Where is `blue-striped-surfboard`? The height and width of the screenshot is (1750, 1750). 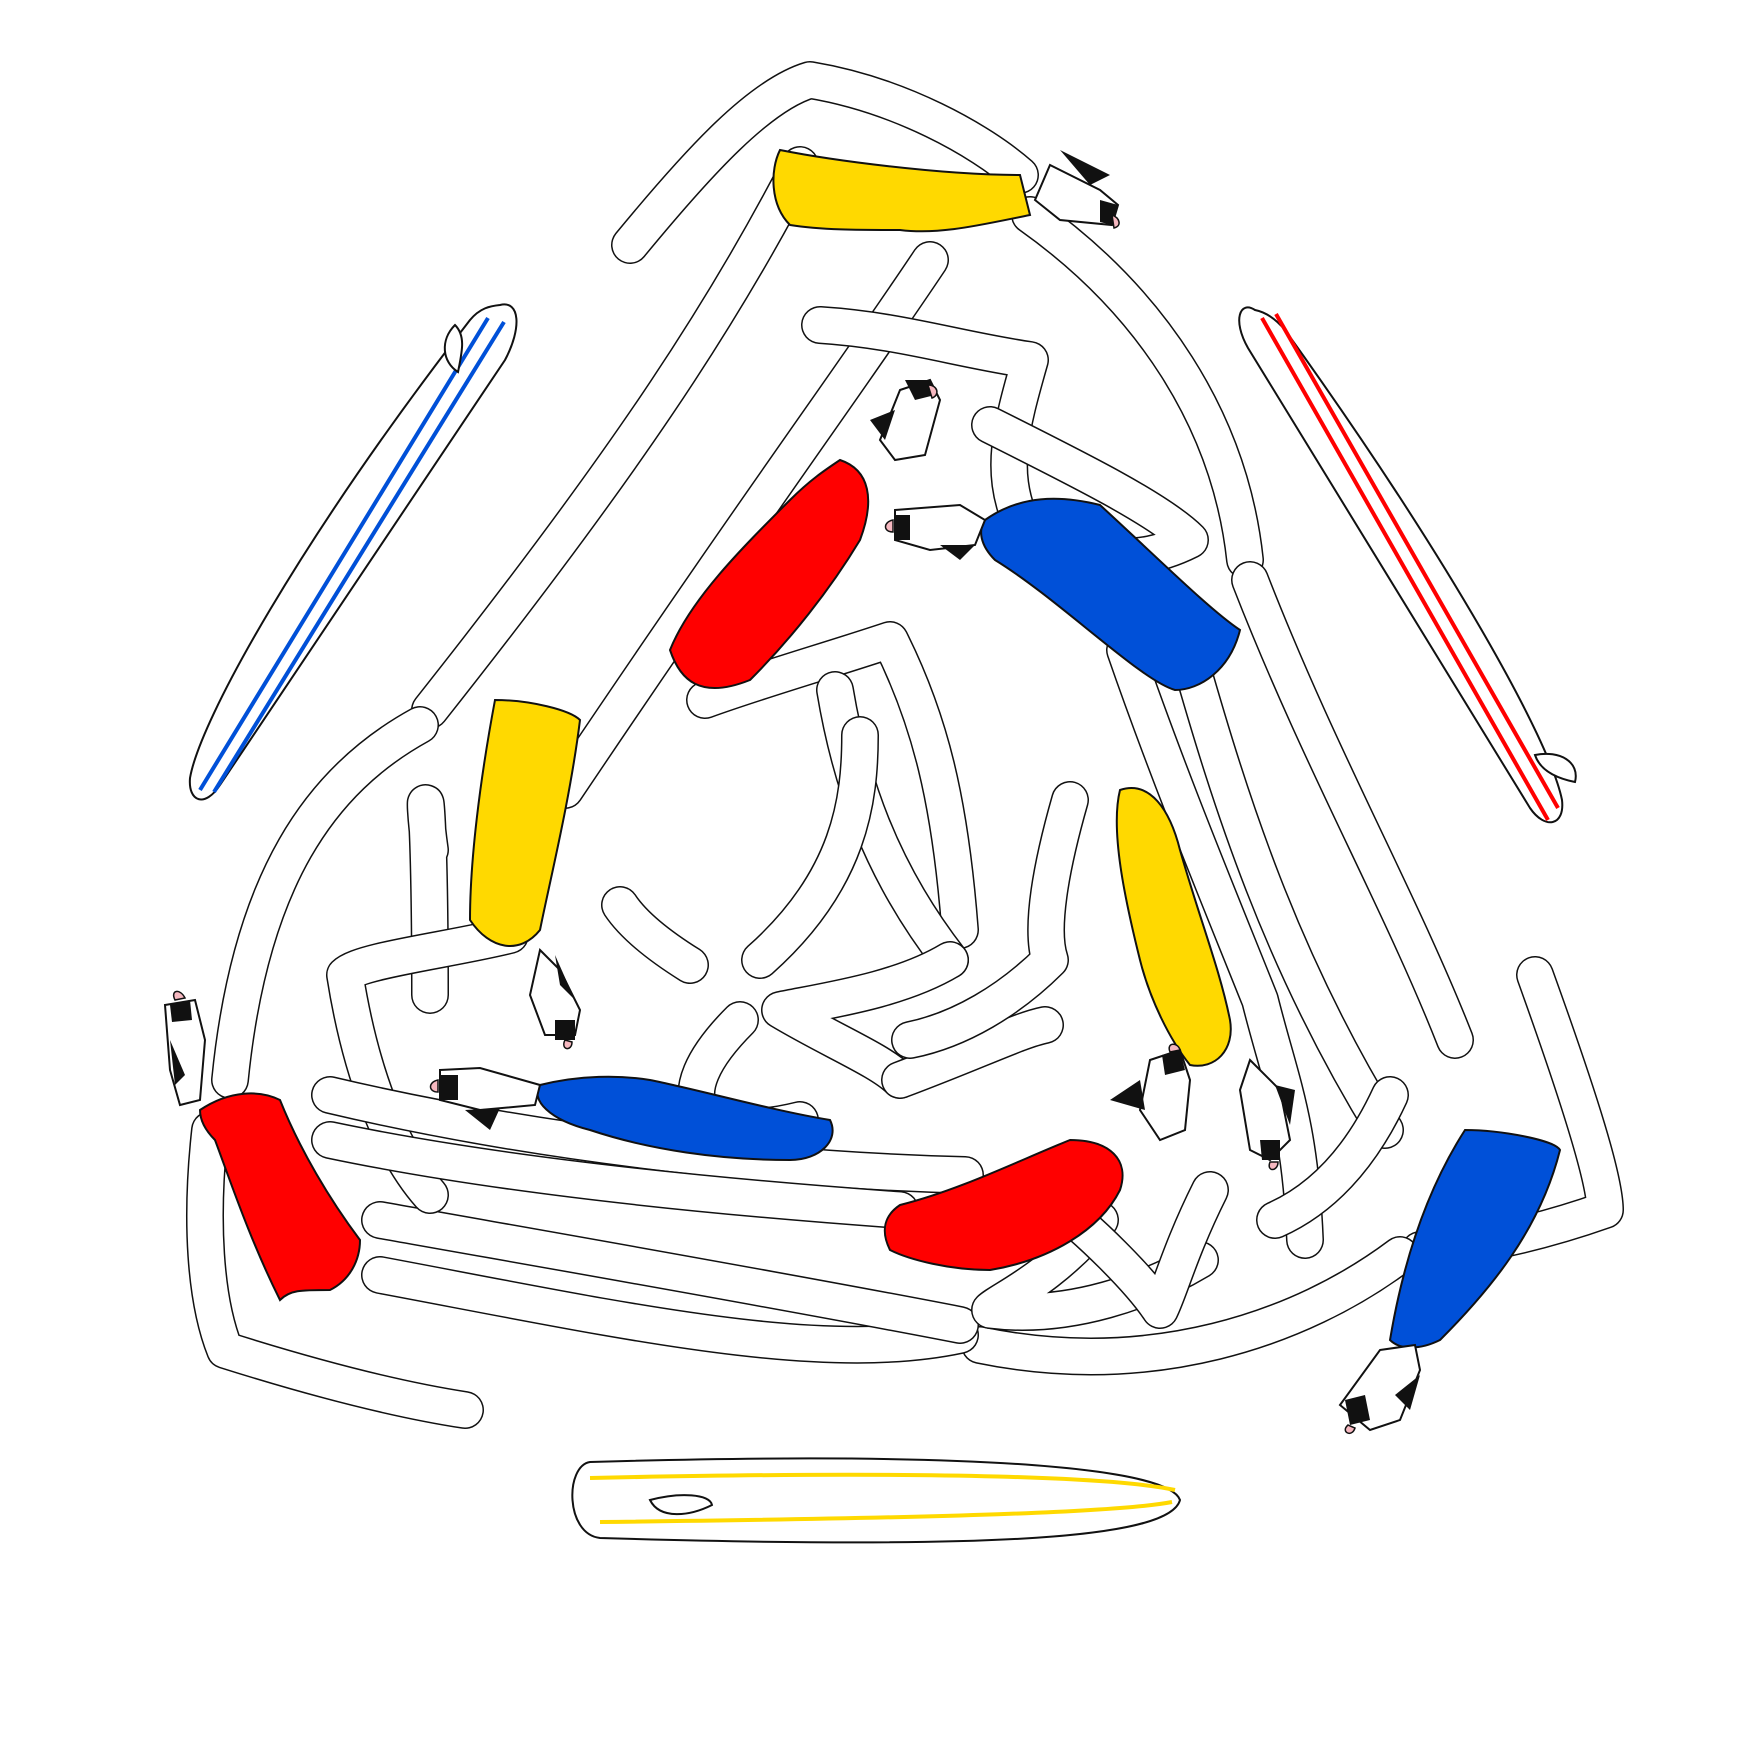
blue-striped-surfboard is located at coordinates (353, 552).